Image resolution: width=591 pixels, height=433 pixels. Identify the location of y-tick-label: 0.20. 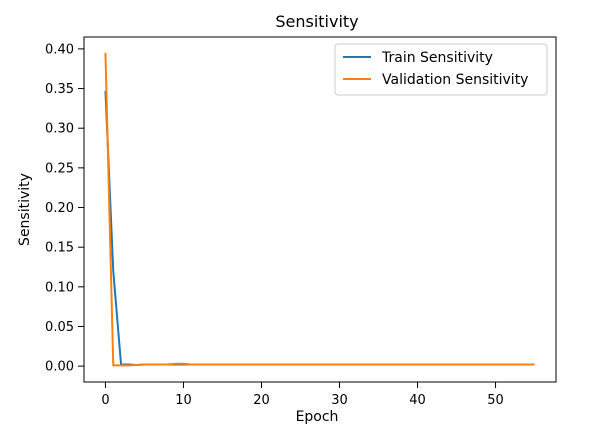
(59, 208).